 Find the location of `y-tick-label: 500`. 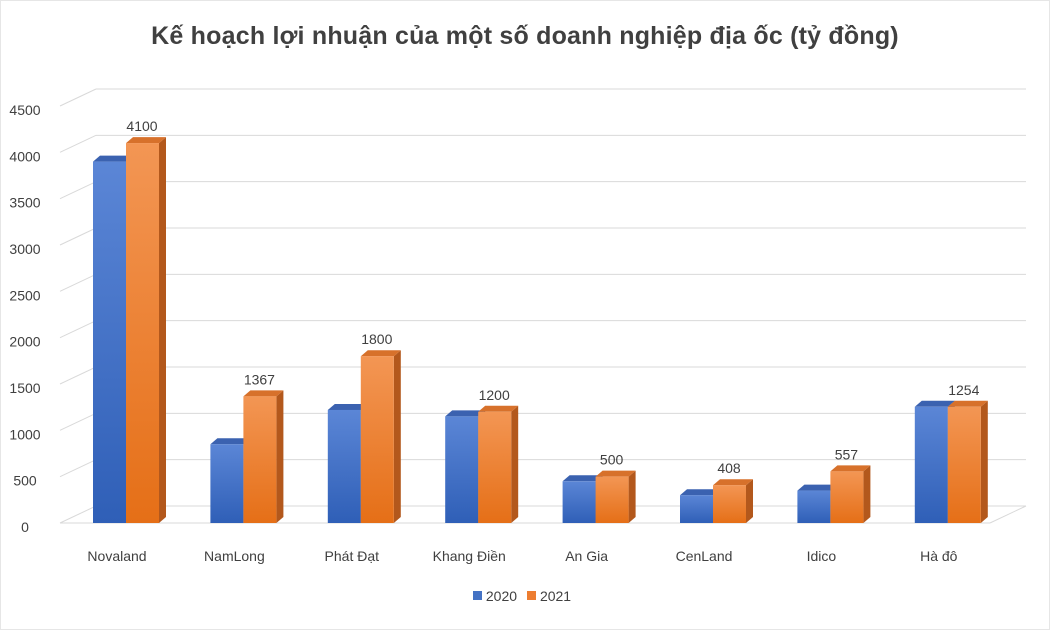

y-tick-label: 500 is located at coordinates (25, 481).